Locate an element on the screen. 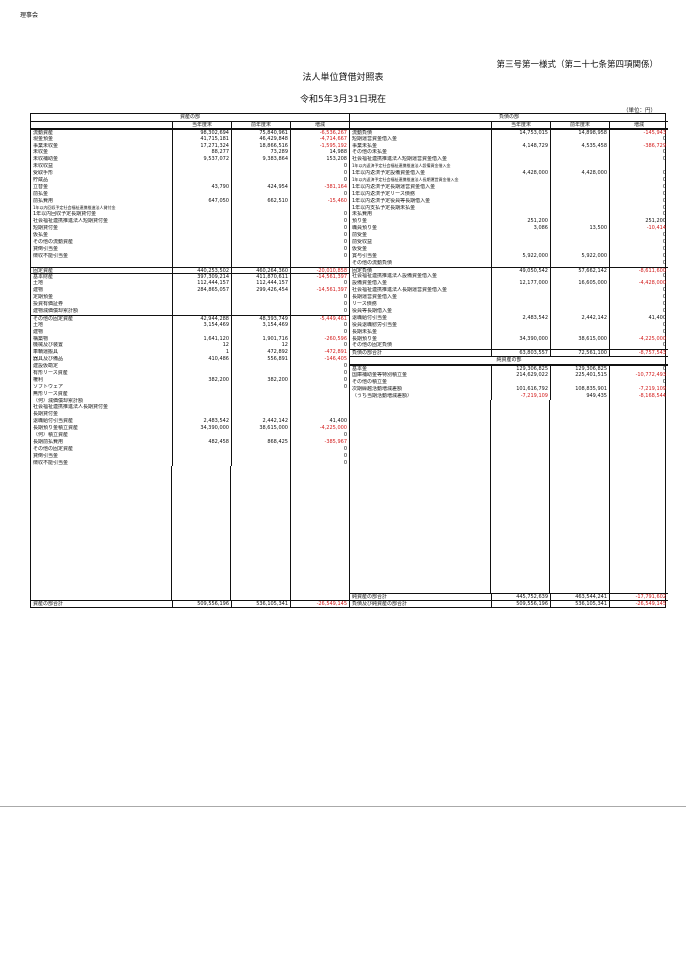 This screenshot has height=972, width=686. current-value: 129,306,825 is located at coordinates (520, 369).